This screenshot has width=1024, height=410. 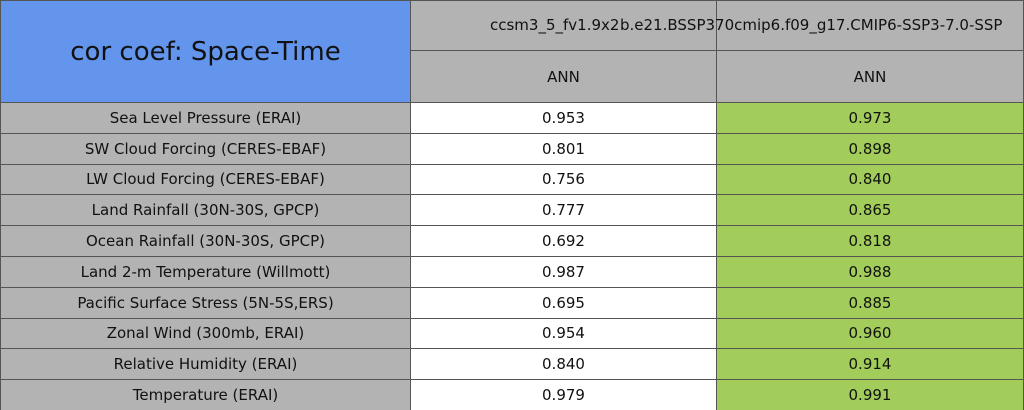 I want to click on value: 0.954, so click(x=563, y=333).